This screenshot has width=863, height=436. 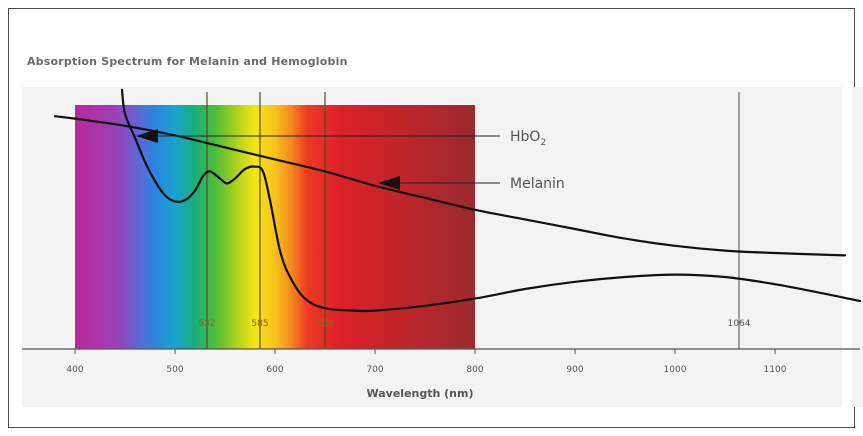 What do you see at coordinates (374, 370) in the screenshot?
I see `x-tick-label: 700` at bounding box center [374, 370].